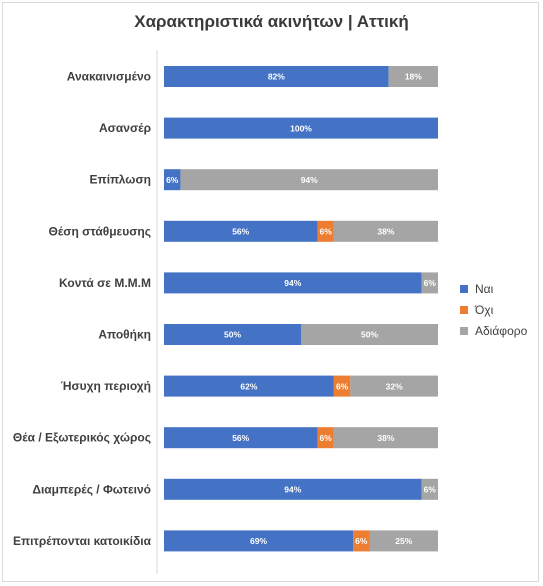  I want to click on legend-item: Ναι, so click(500, 288).